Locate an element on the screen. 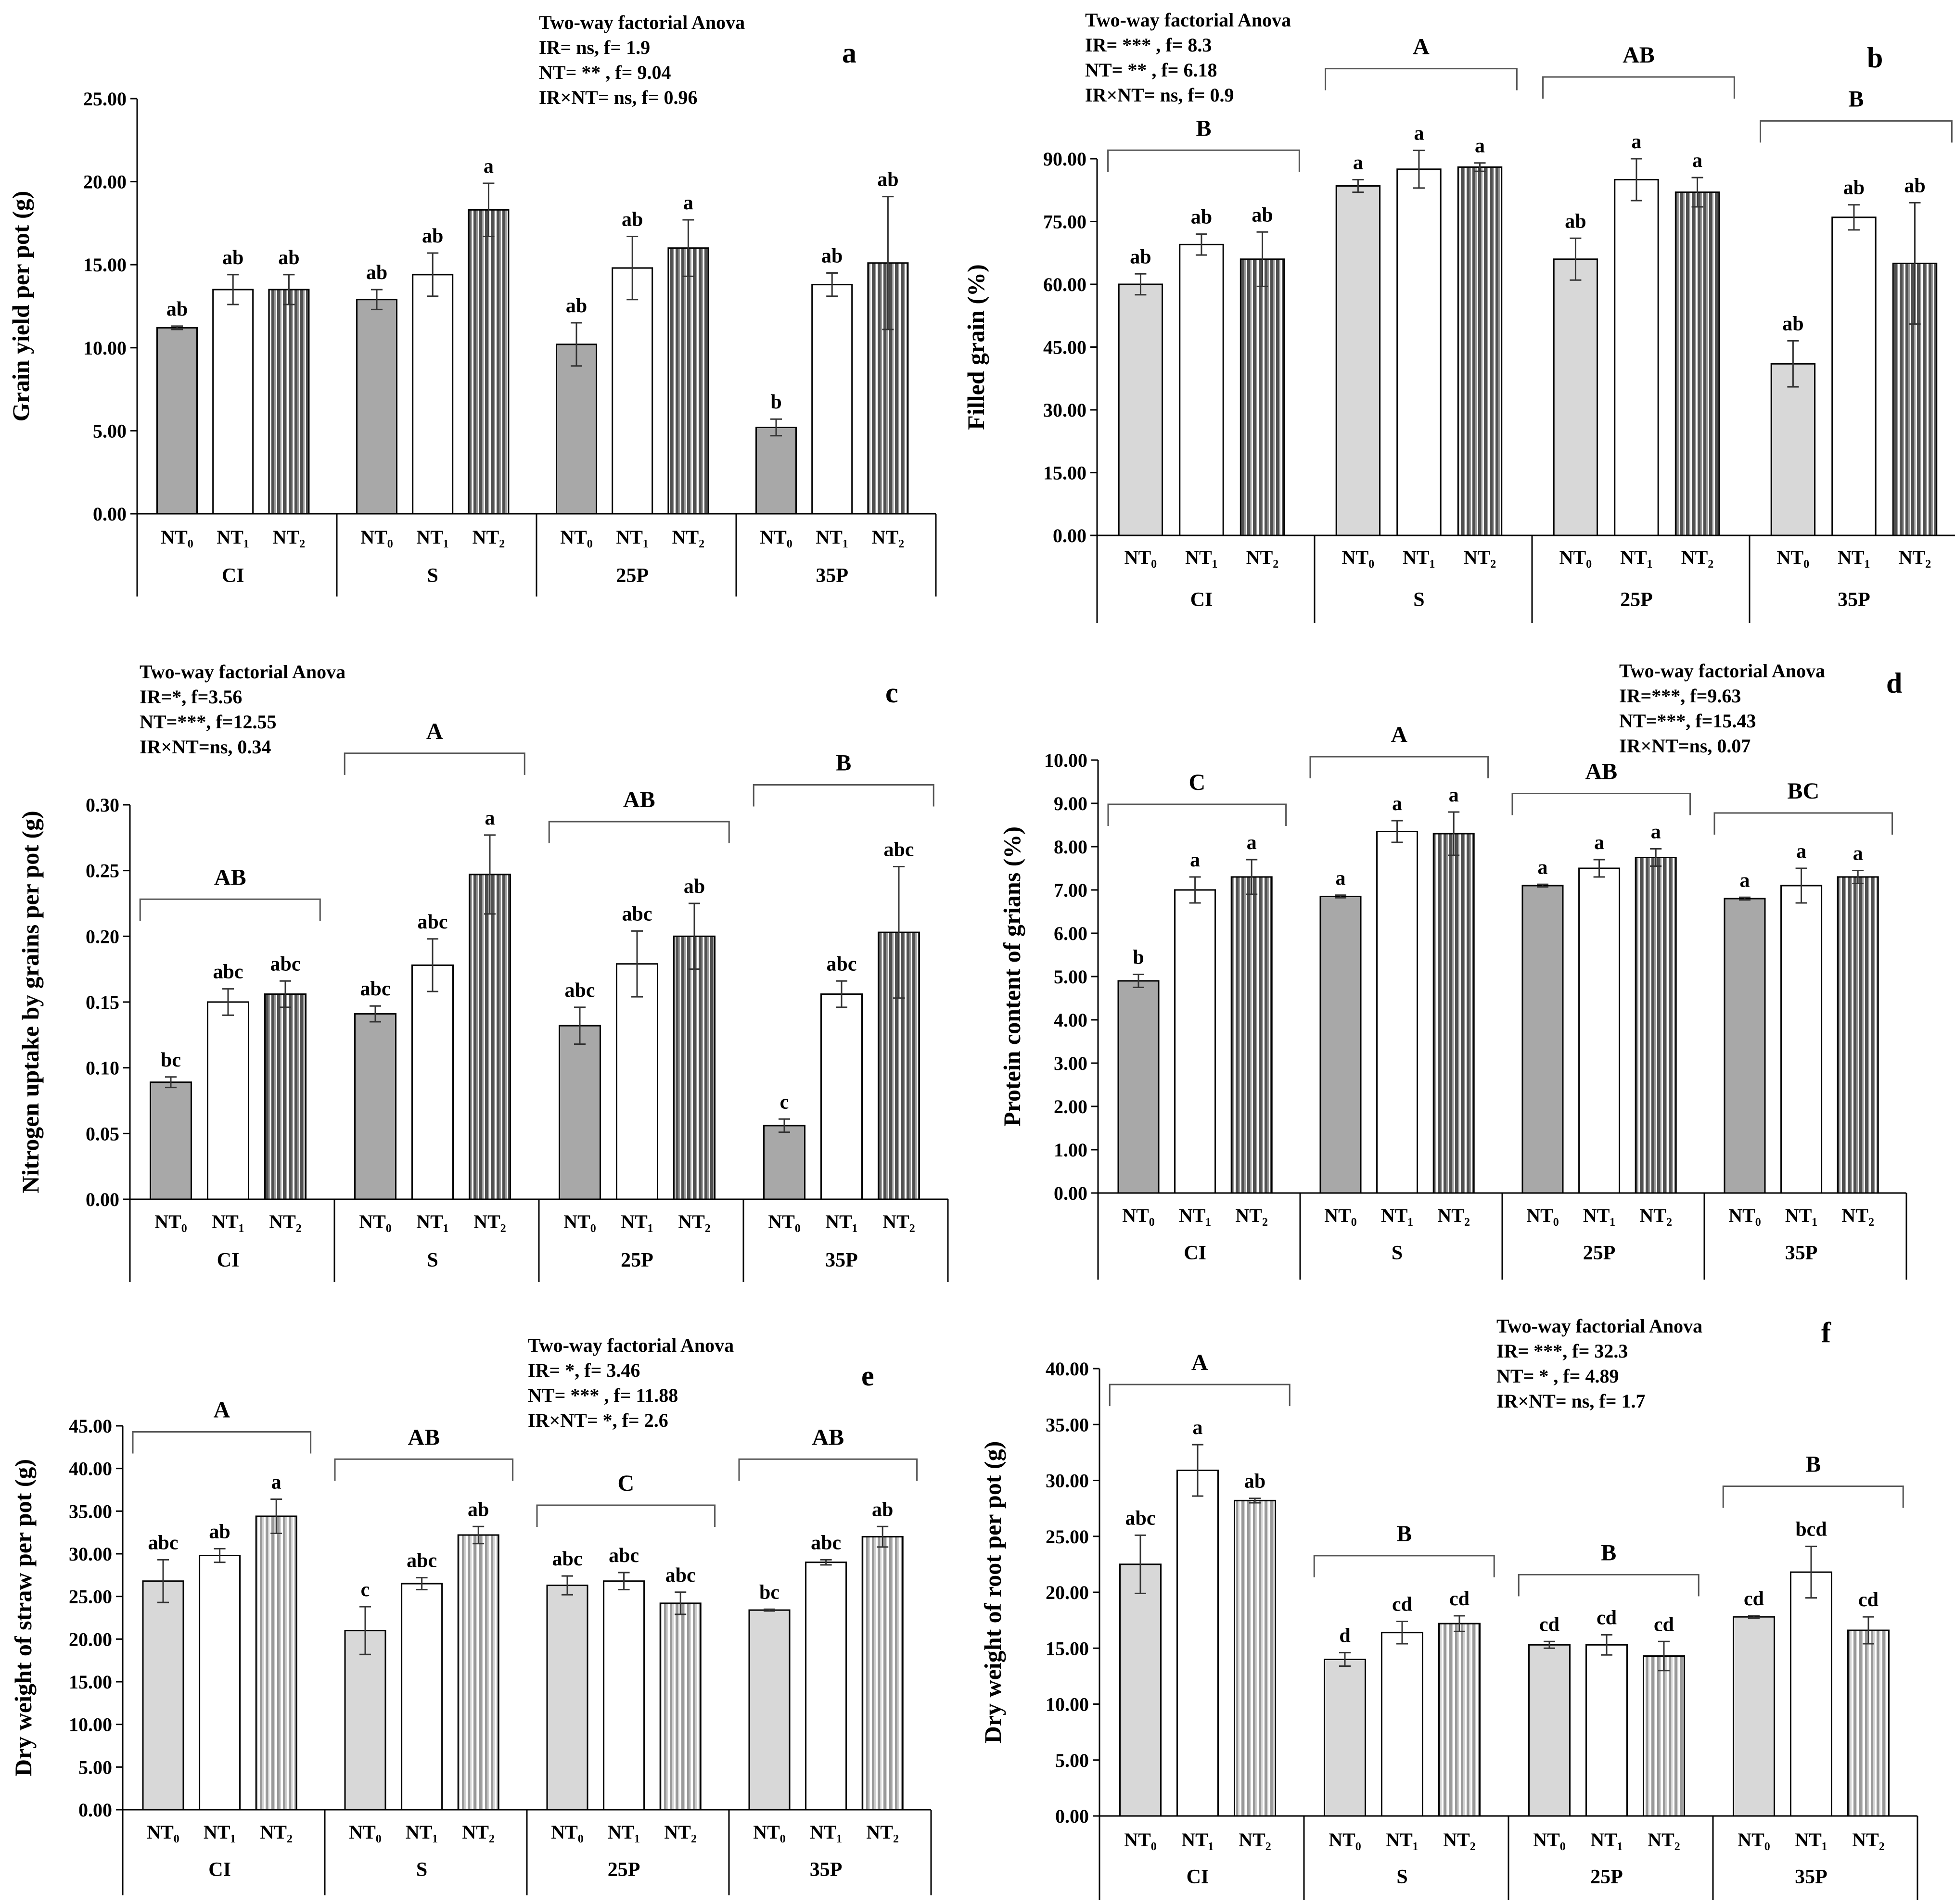 Image resolution: width=1955 pixels, height=1904 pixels. anova-title: Two-way factorial Anova is located at coordinates (642, 22).